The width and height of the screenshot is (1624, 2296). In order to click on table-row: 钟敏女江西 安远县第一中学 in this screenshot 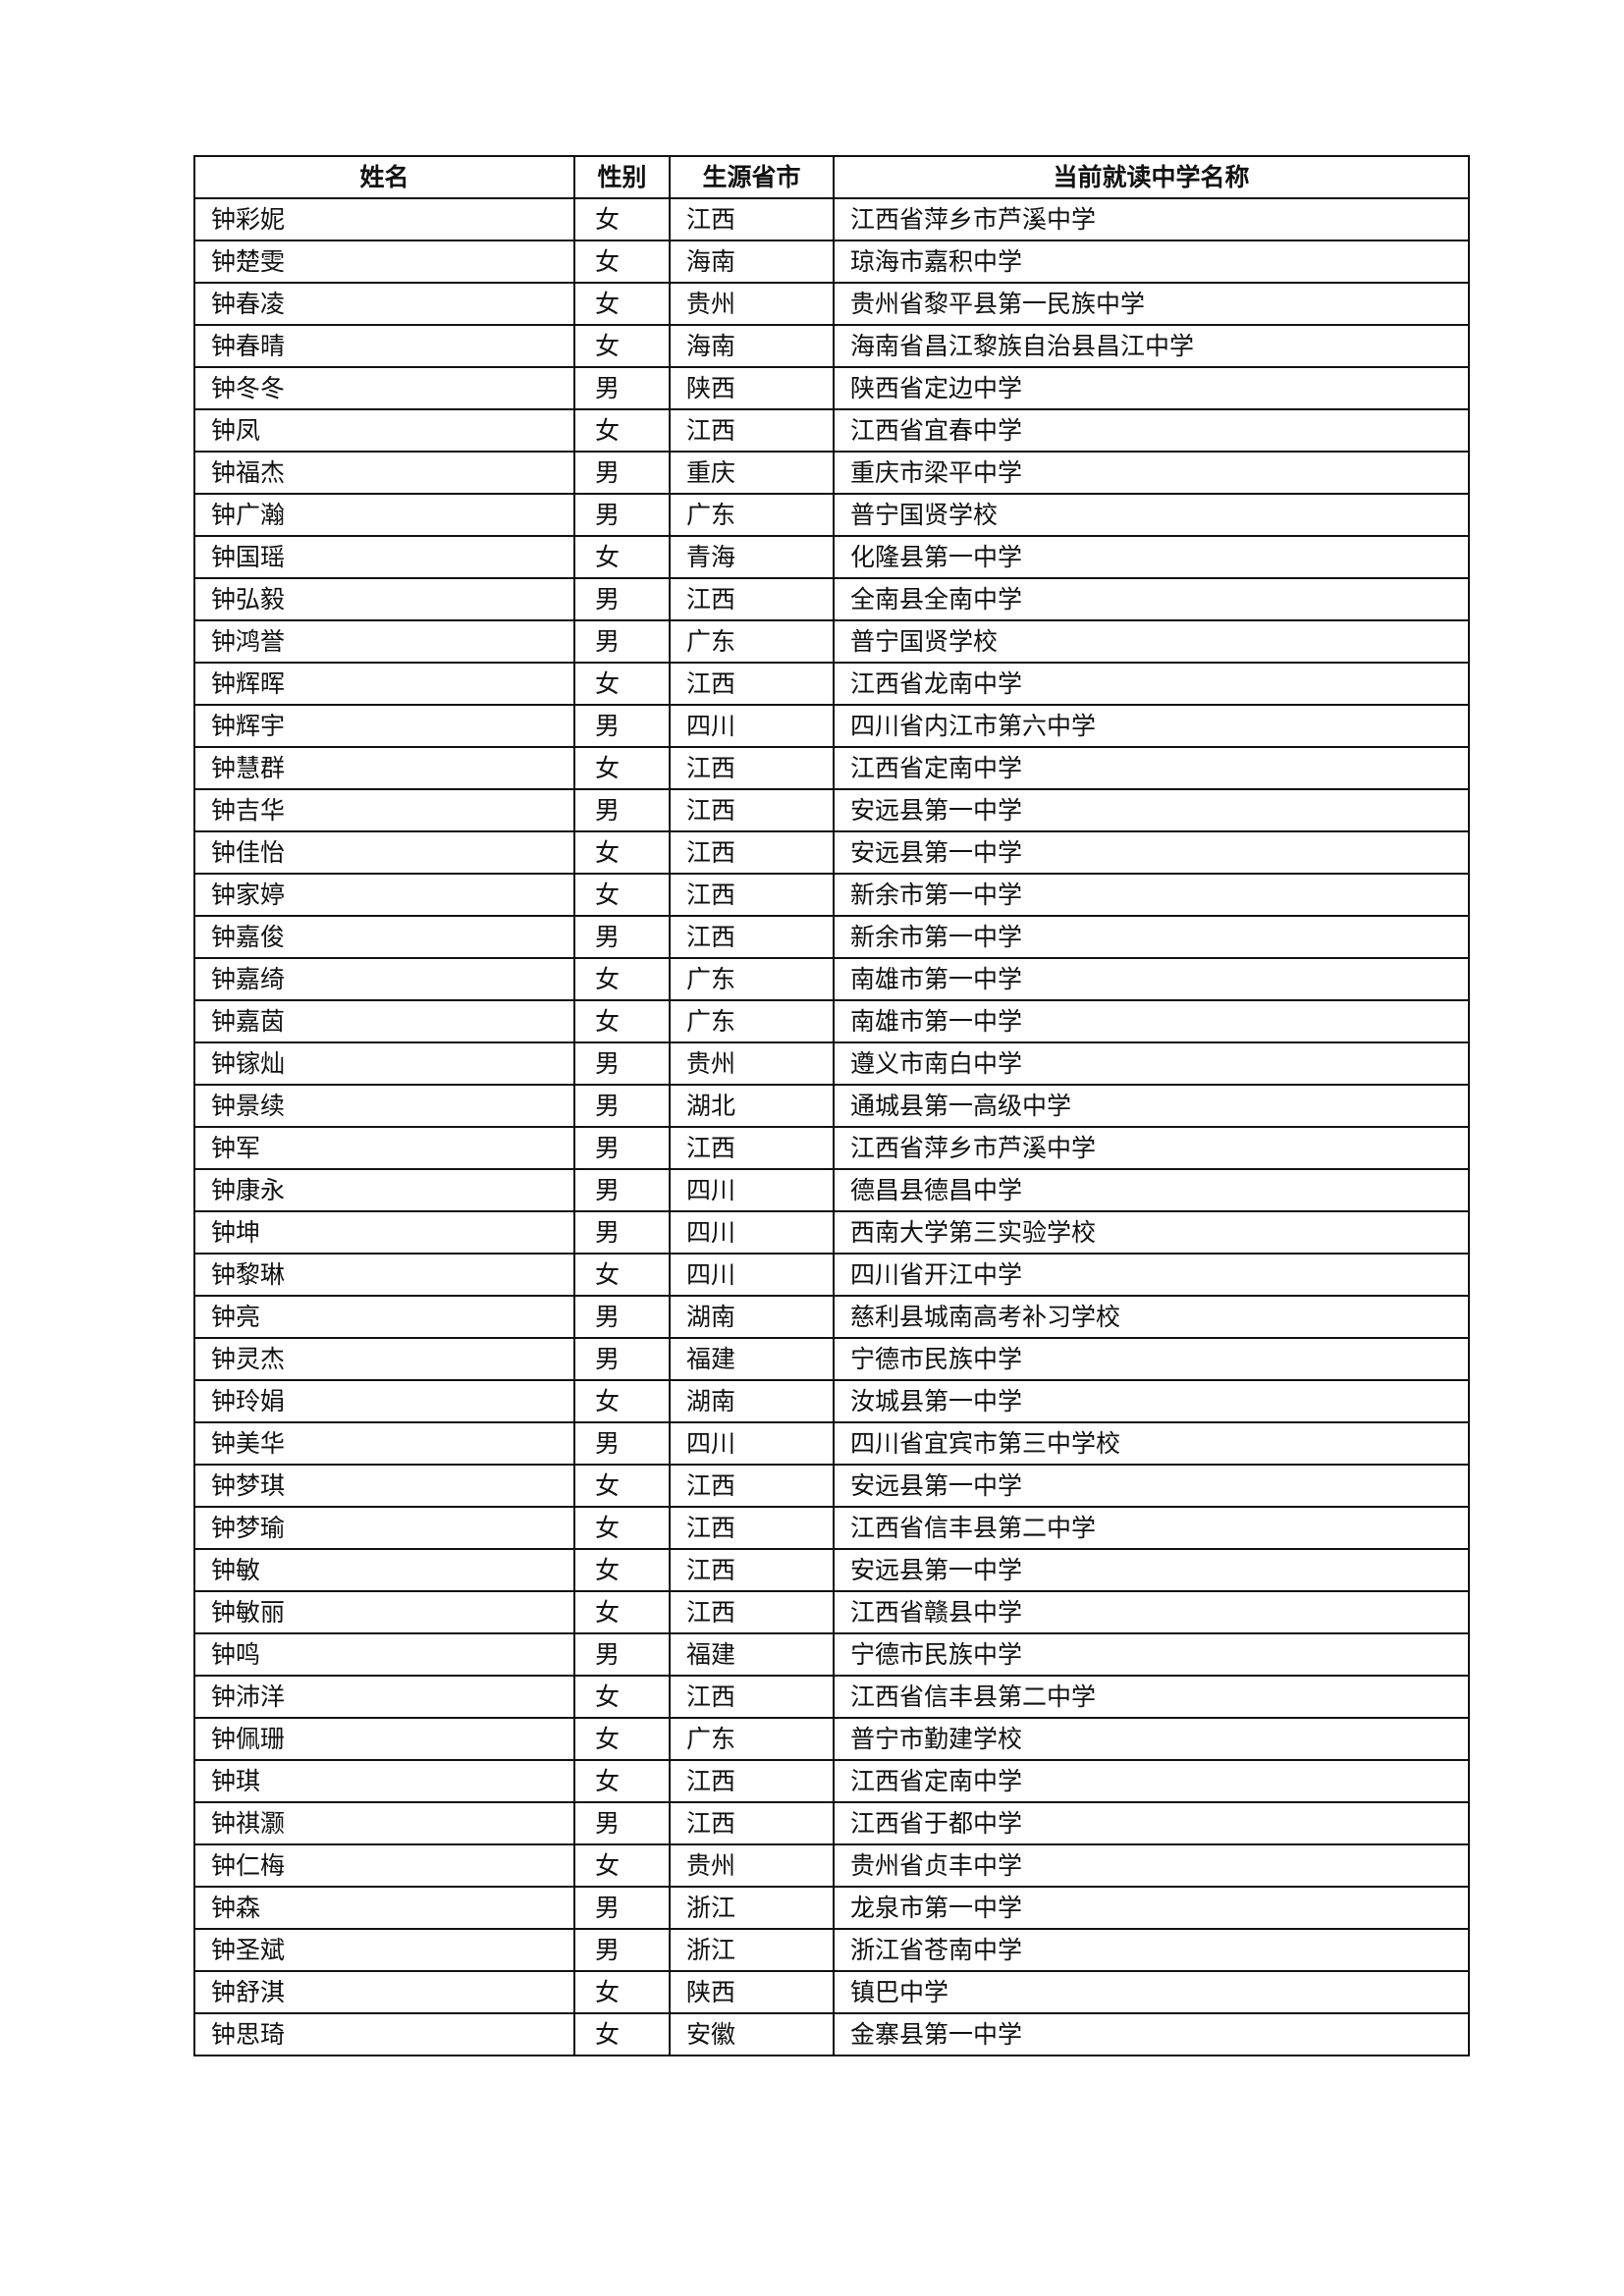, I will do `click(831, 1570)`.